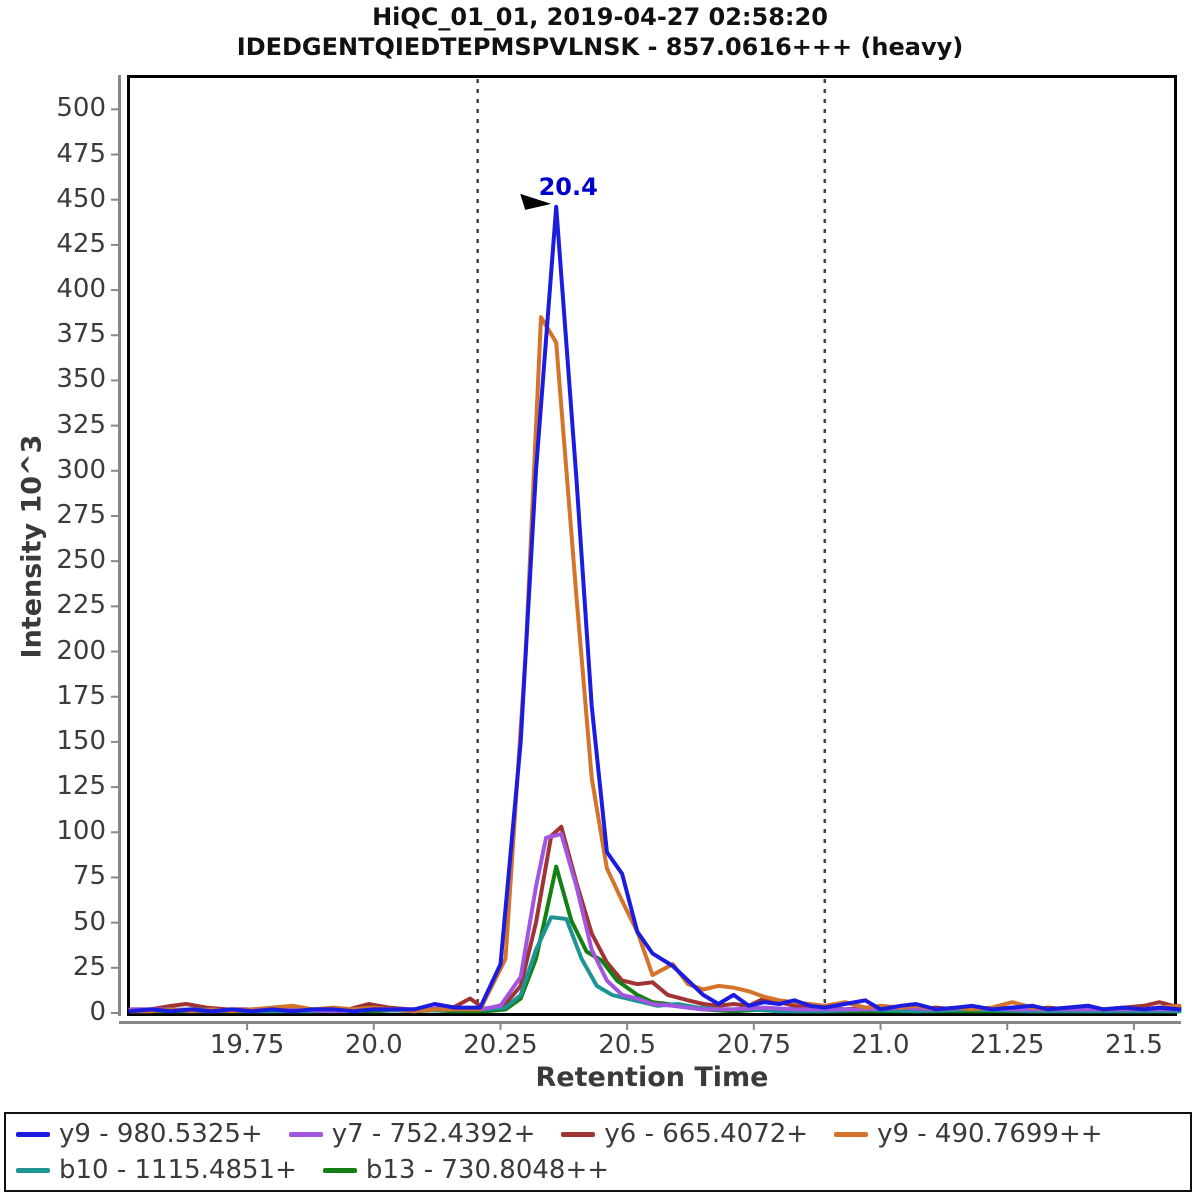 This screenshot has width=1200, height=1200. I want to click on legend-item-b10: b10 - 1115.4851+, so click(156, 1170).